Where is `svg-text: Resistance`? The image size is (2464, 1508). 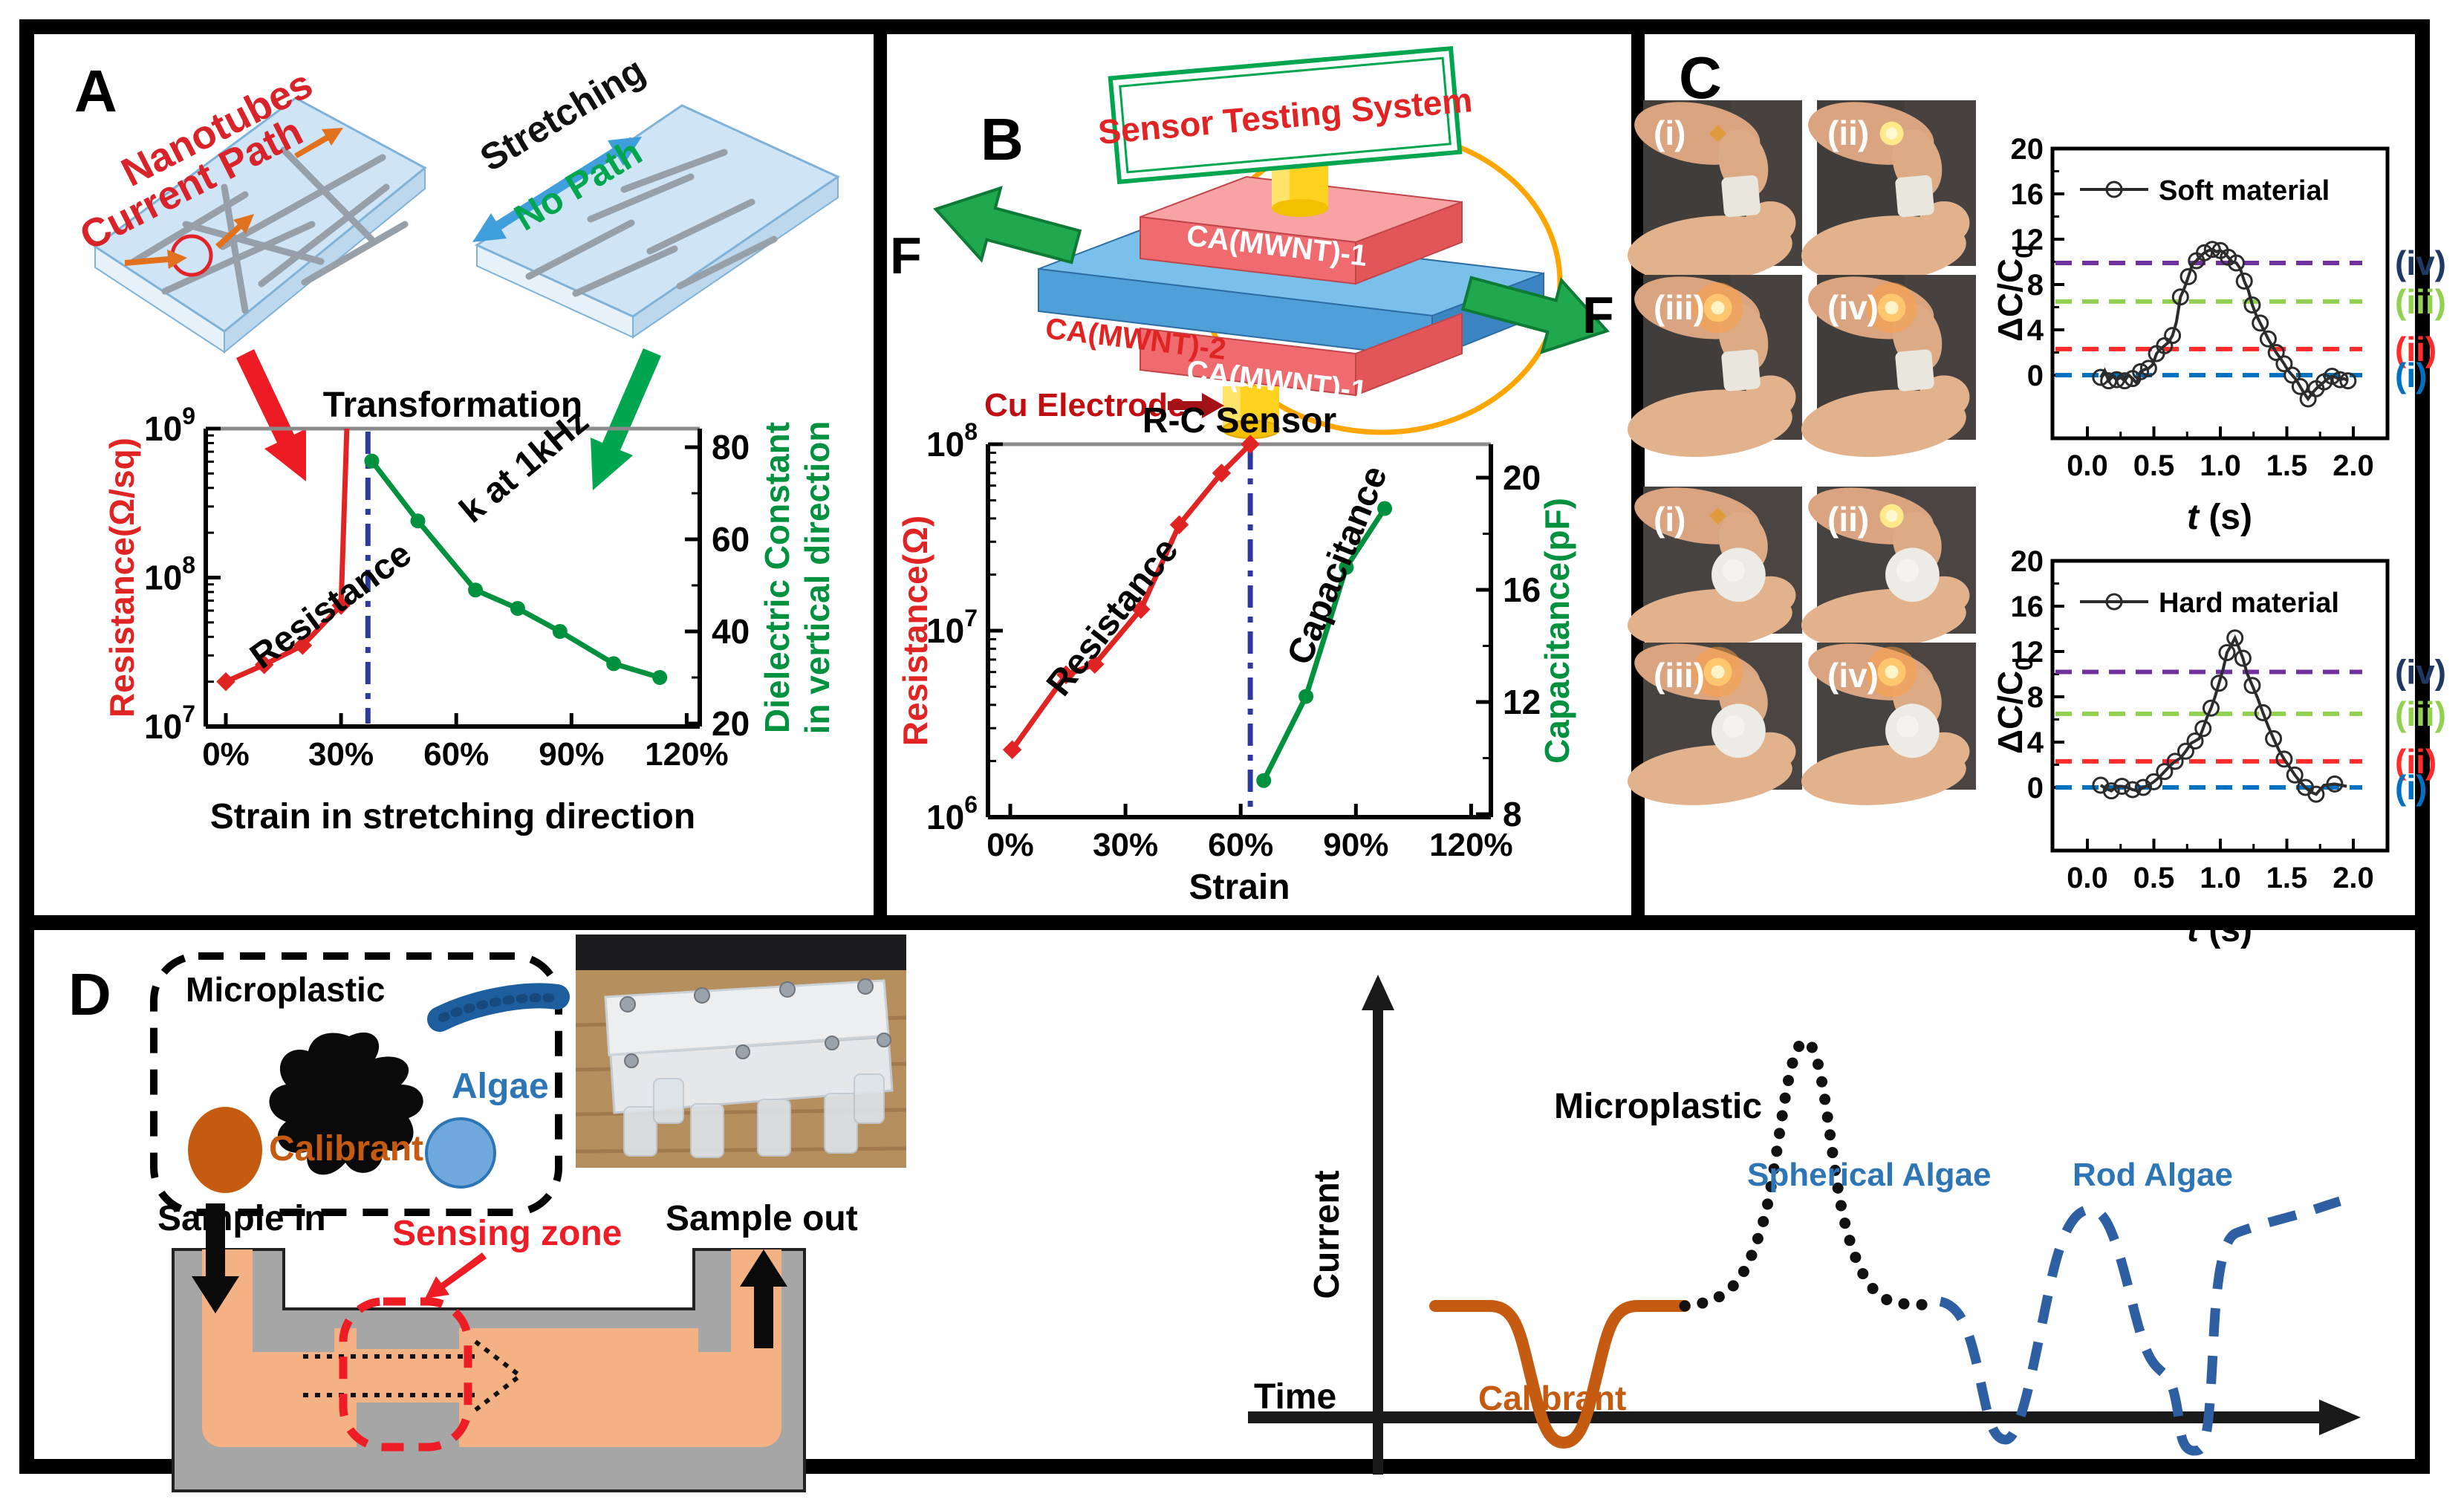
svg-text: Resistance is located at coordinates (1112, 616).